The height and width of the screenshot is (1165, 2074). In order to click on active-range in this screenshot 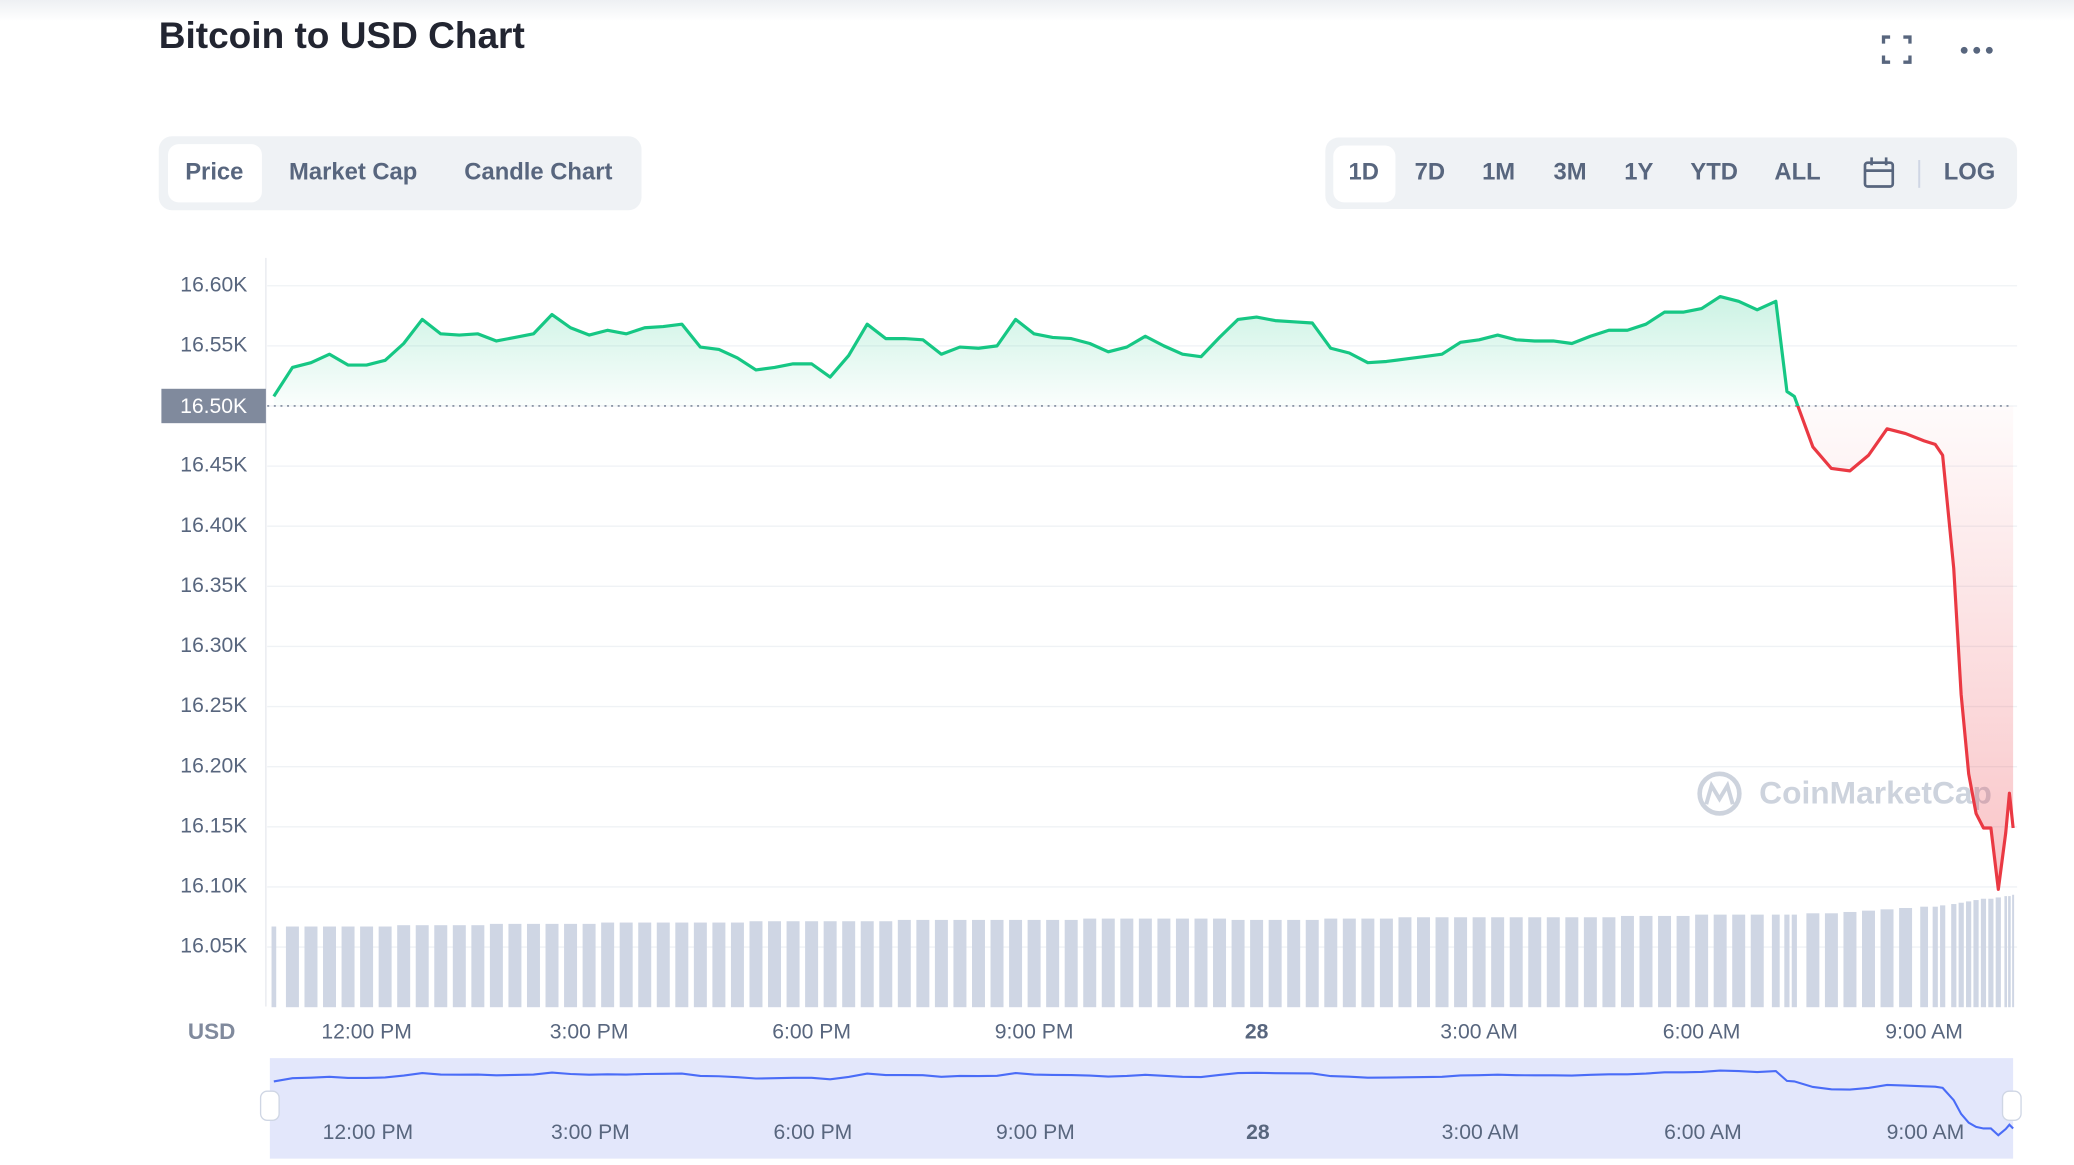, I will do `click(1364, 174)`.